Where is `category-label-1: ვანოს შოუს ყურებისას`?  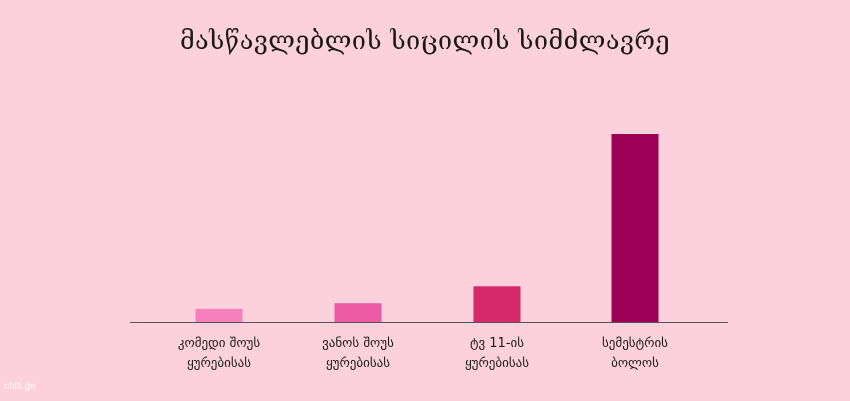 category-label-1: ვანოს შოუს ყურებისას is located at coordinates (358, 353).